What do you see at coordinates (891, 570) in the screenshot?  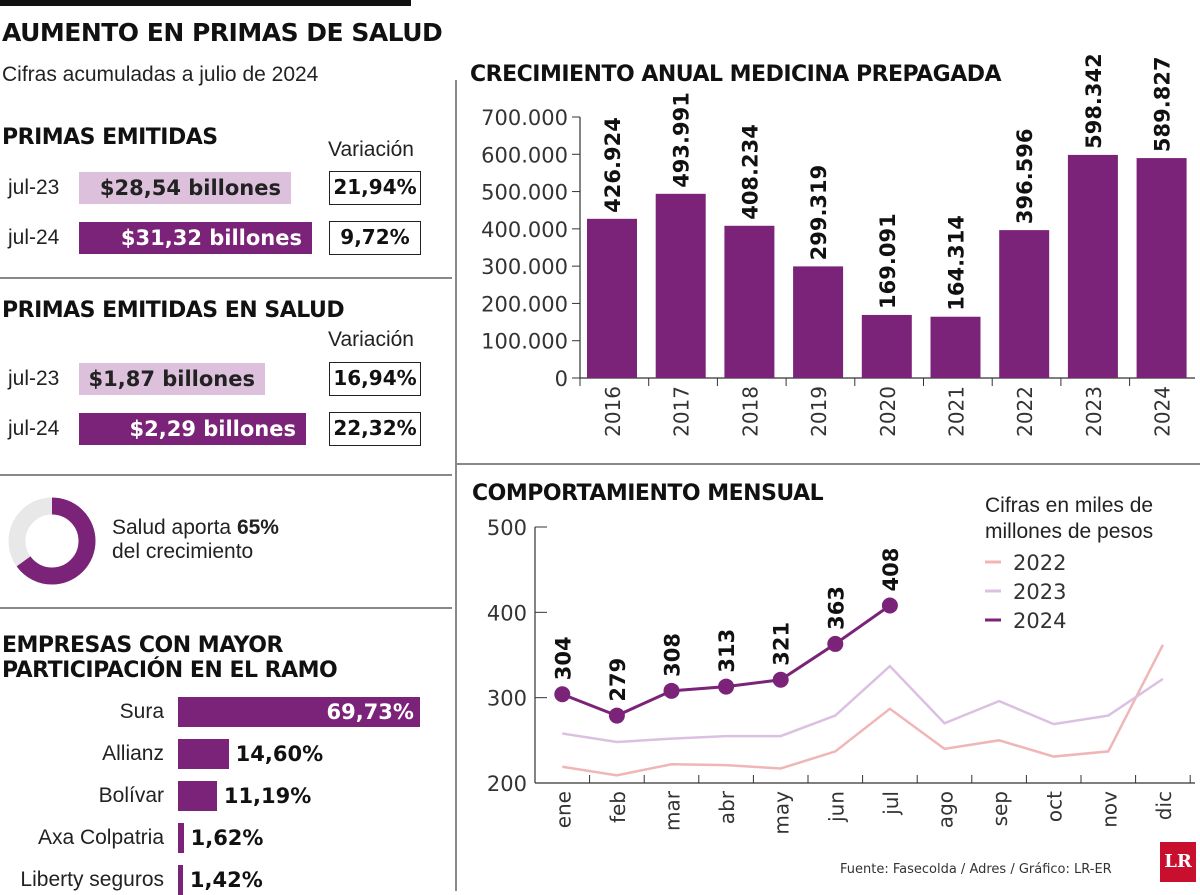 I see `data-label: 408` at bounding box center [891, 570].